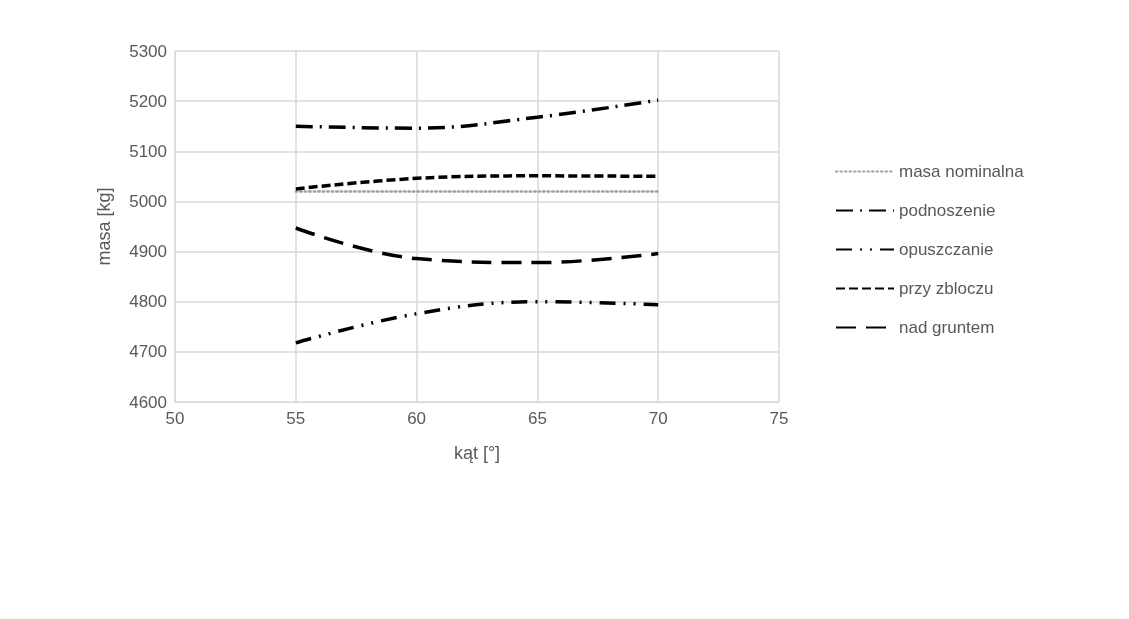 Image resolution: width=1129 pixels, height=619 pixels. What do you see at coordinates (104, 226) in the screenshot?
I see `y-axis-title: masa [kg]` at bounding box center [104, 226].